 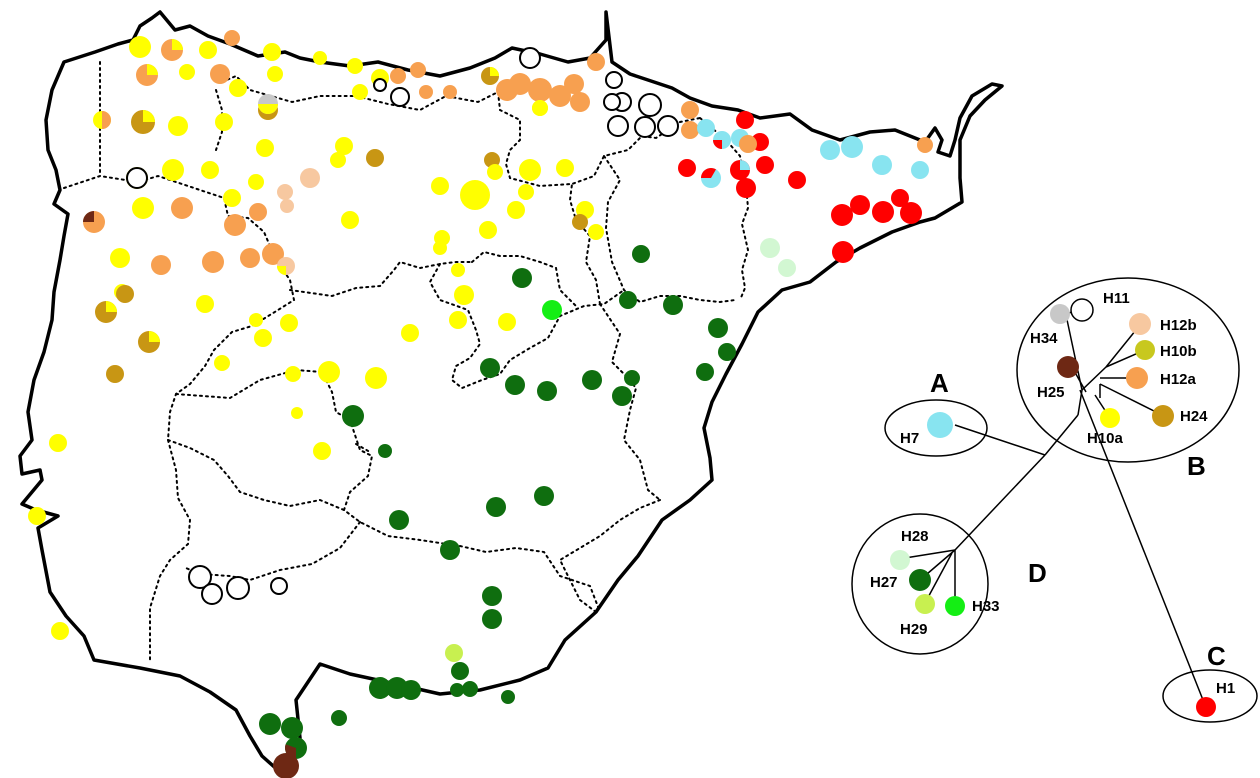 What do you see at coordinates (1060, 314) in the screenshot?
I see `node-h34` at bounding box center [1060, 314].